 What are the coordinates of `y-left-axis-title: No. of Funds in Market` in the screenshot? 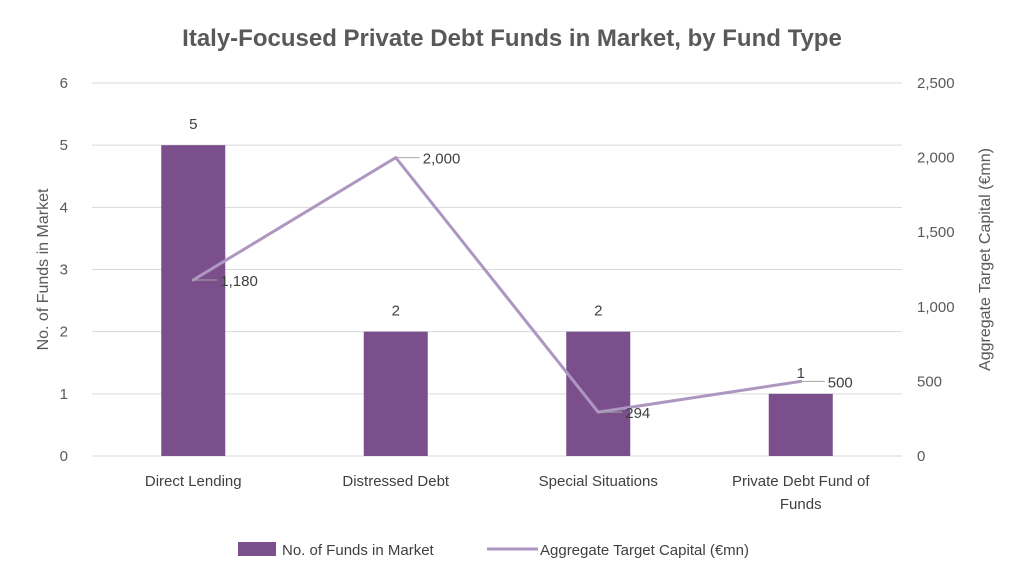 It's located at (43, 269).